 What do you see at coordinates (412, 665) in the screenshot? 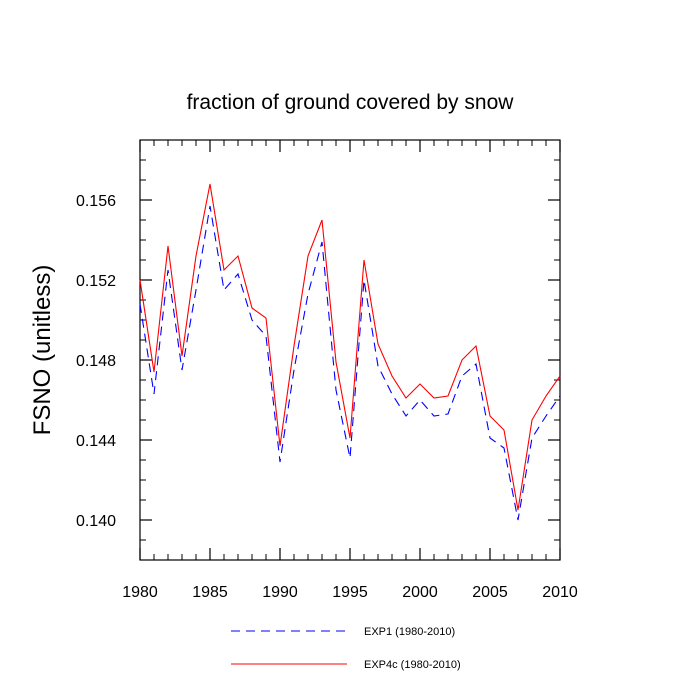
I see `legend-label-2: EXP4c (1980-2010)` at bounding box center [412, 665].